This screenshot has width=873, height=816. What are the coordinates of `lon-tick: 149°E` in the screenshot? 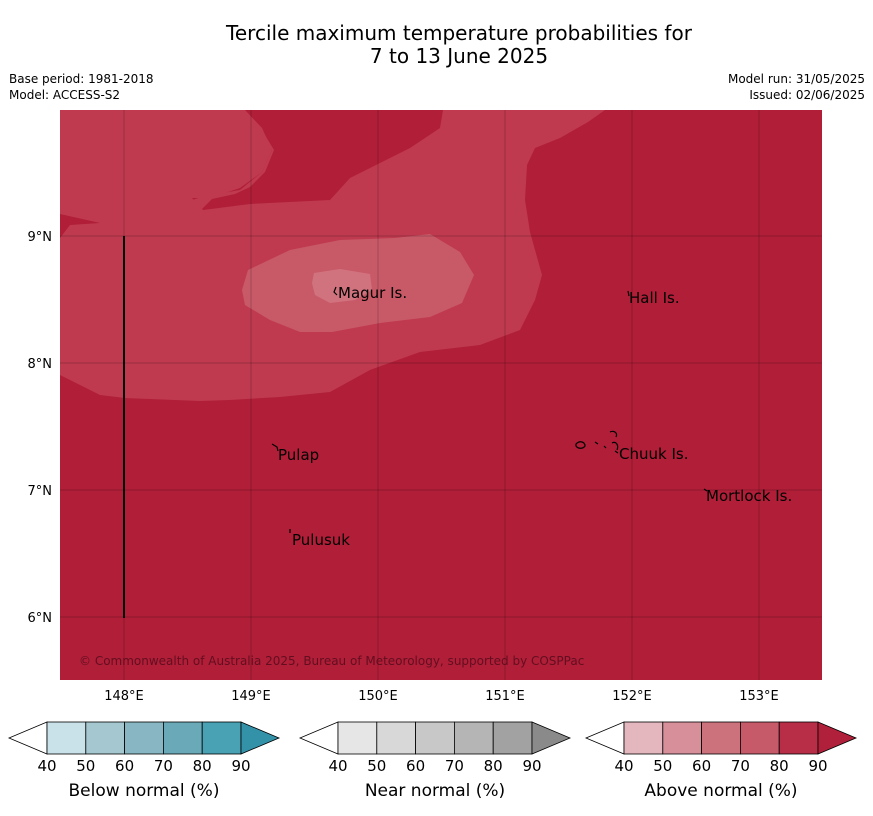 It's located at (251, 696).